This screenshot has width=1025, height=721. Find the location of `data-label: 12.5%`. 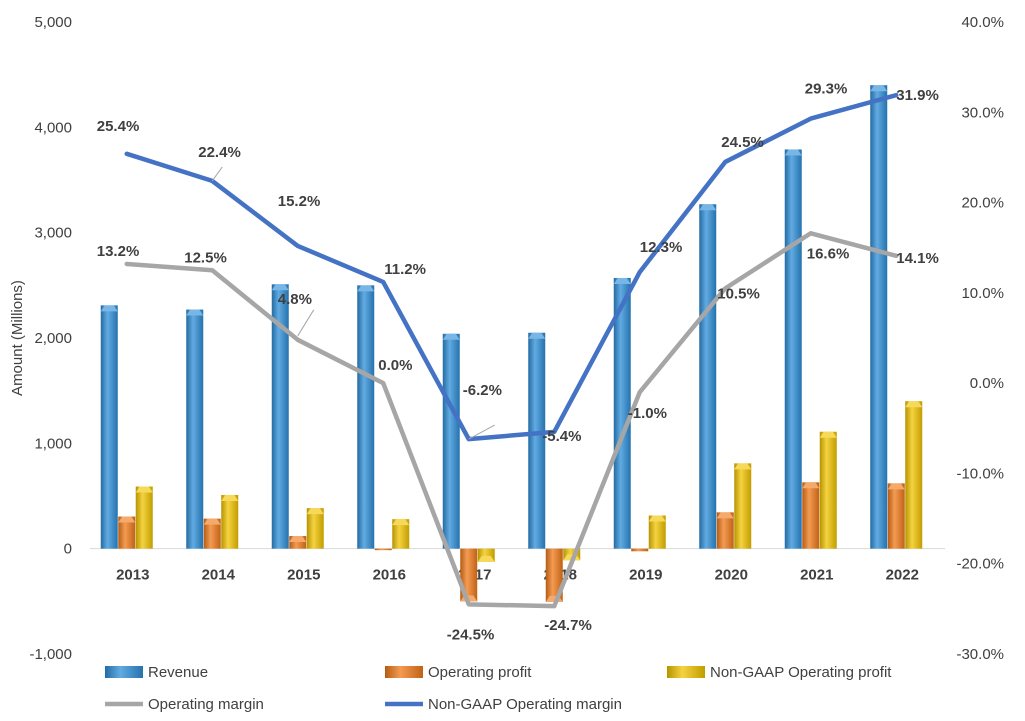

data-label: 12.5% is located at coordinates (205, 257).